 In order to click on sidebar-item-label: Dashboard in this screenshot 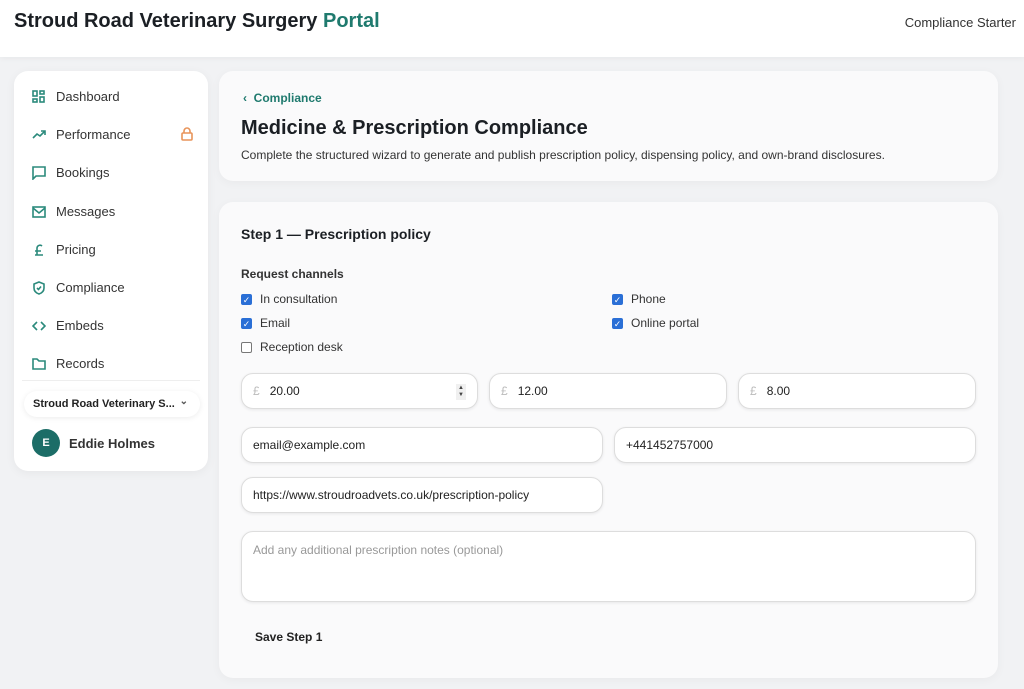, I will do `click(88, 96)`.